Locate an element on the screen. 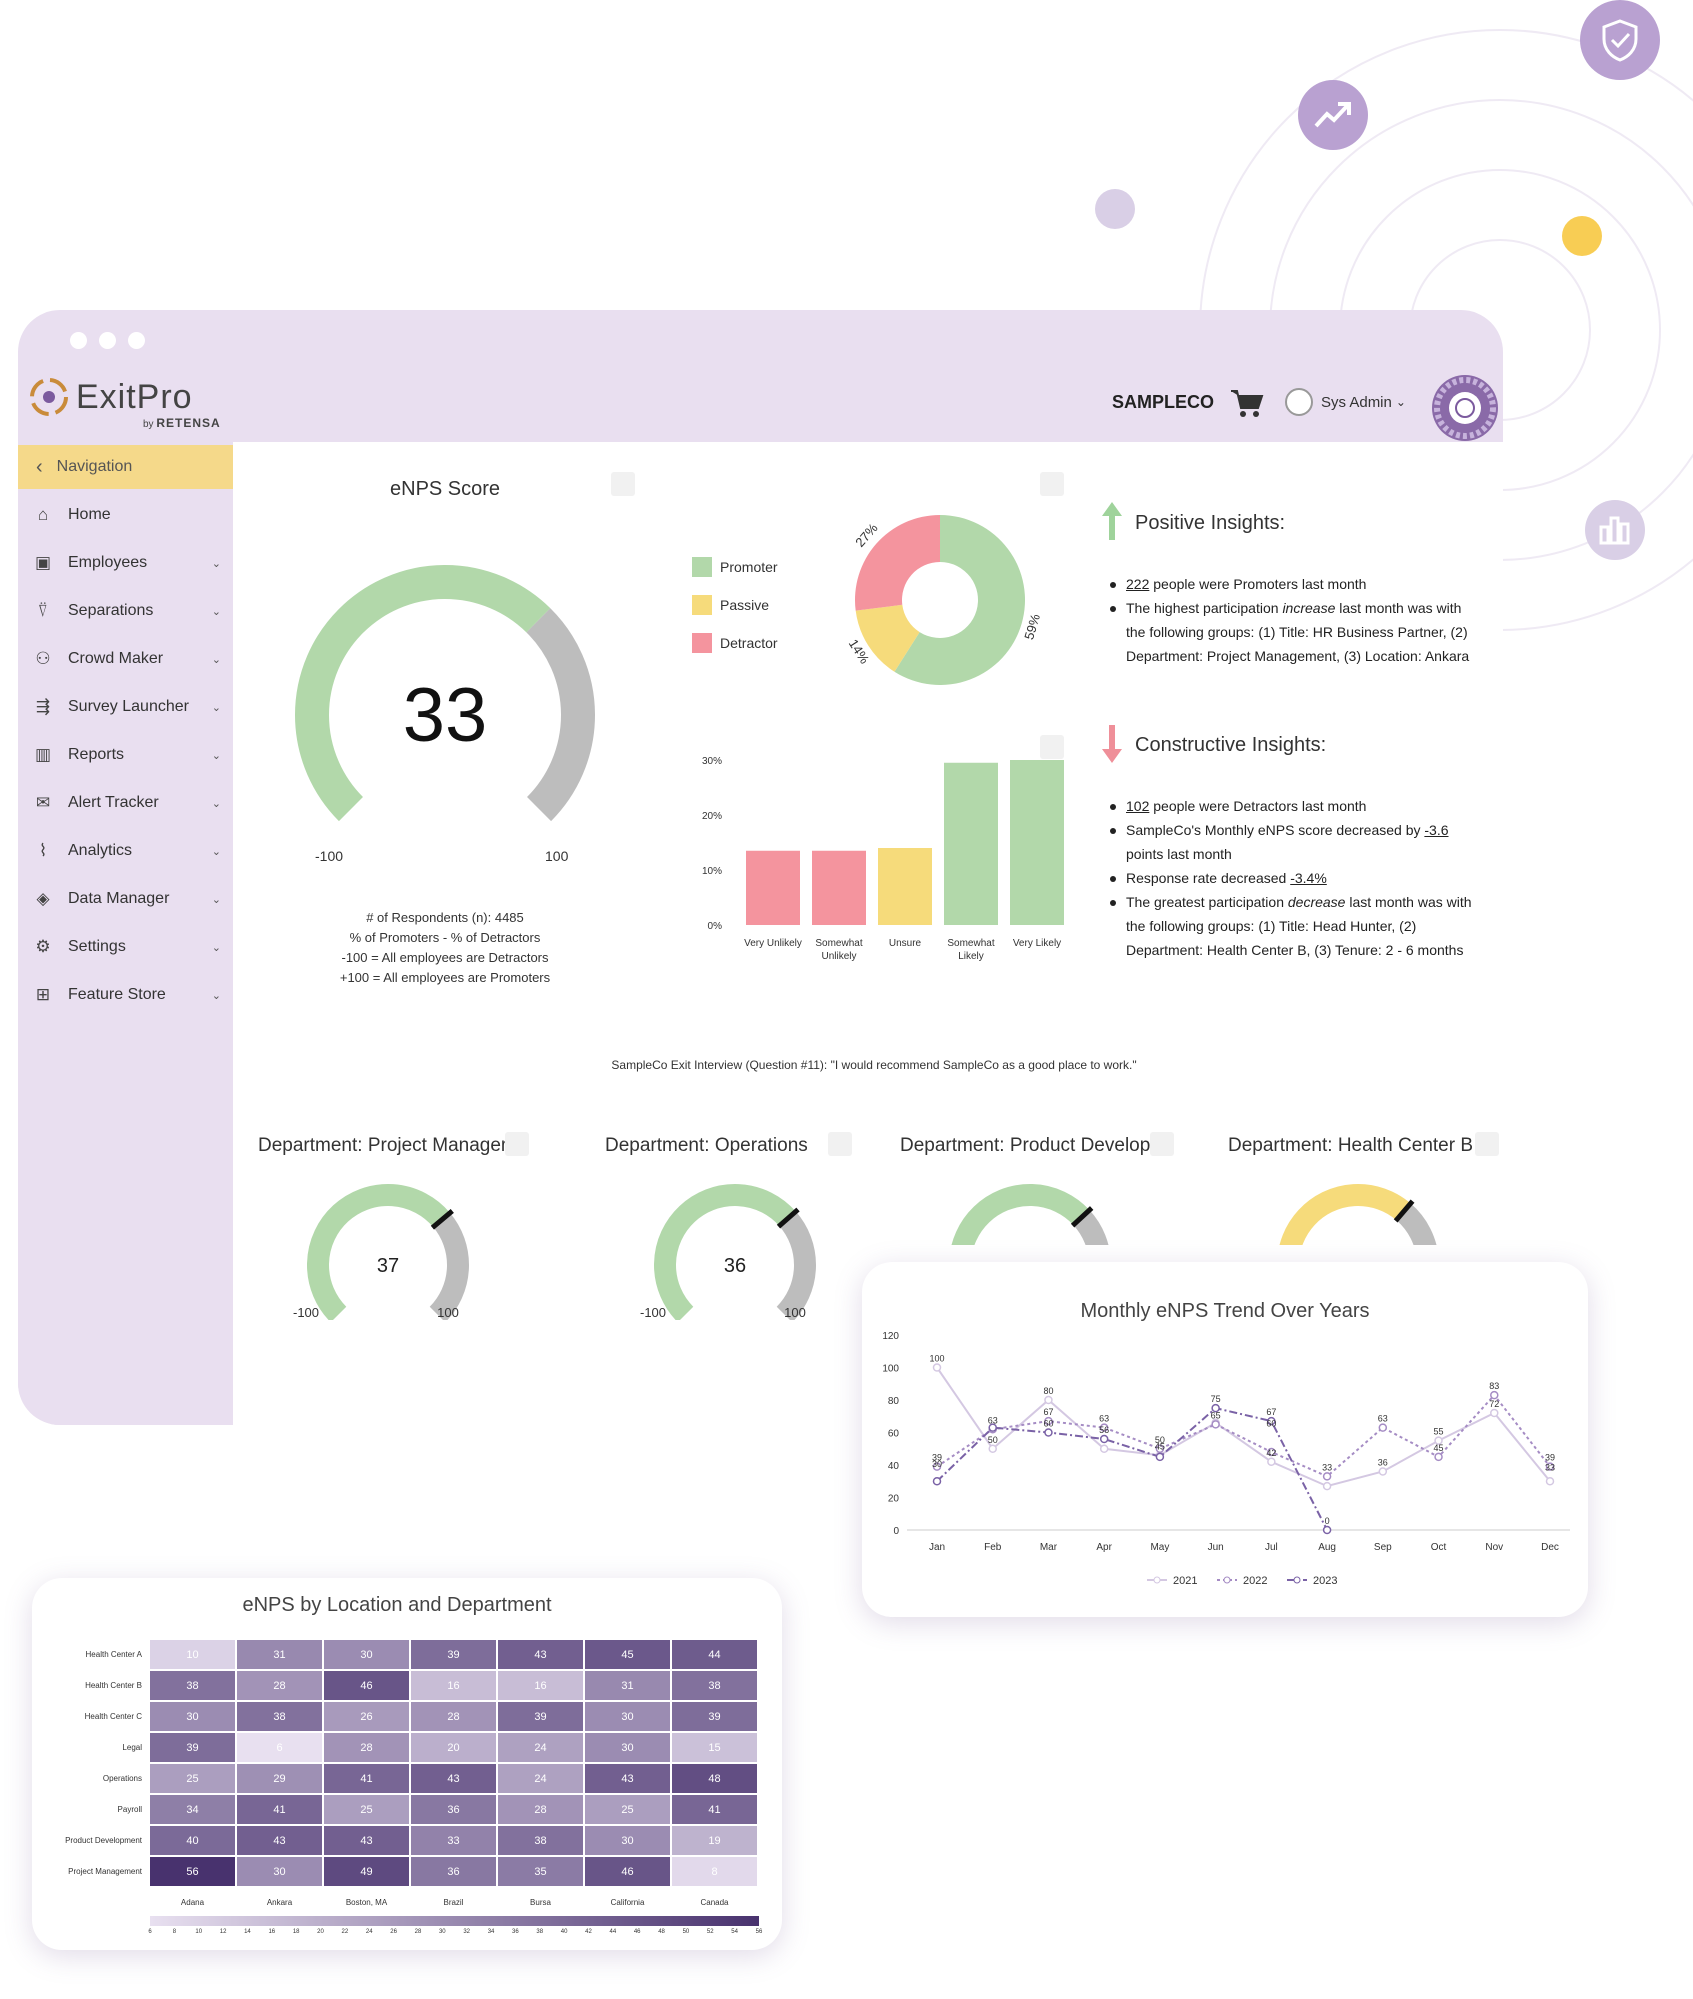 This screenshot has width=1693, height=1999. heatmap-cell: 48 is located at coordinates (714, 1778).